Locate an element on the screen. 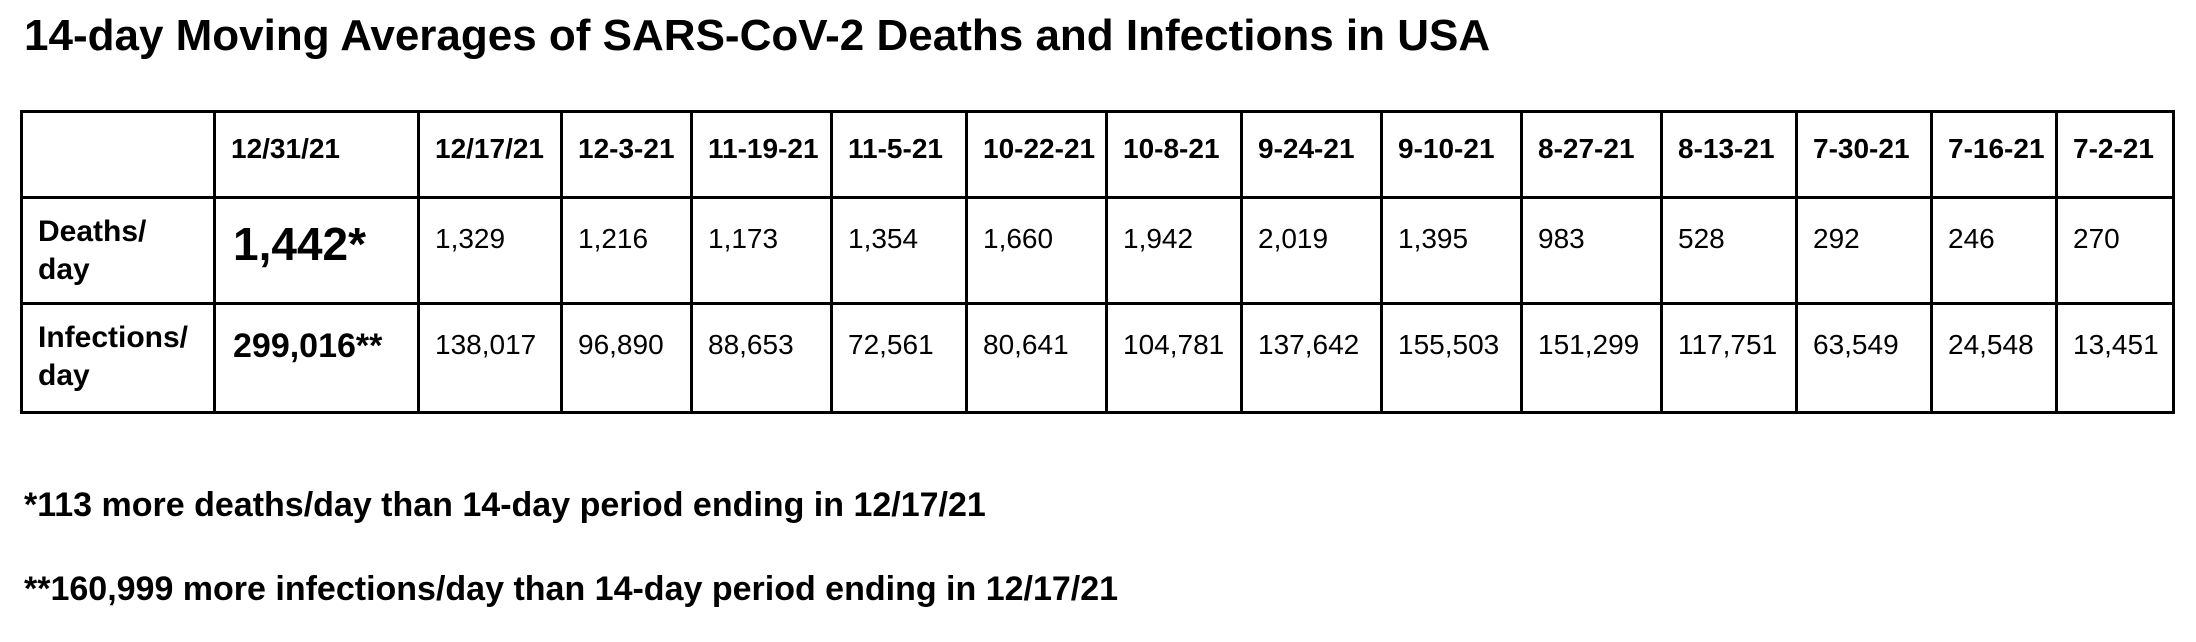 This screenshot has width=2196, height=642. table-cell: 88,653 is located at coordinates (761, 358).